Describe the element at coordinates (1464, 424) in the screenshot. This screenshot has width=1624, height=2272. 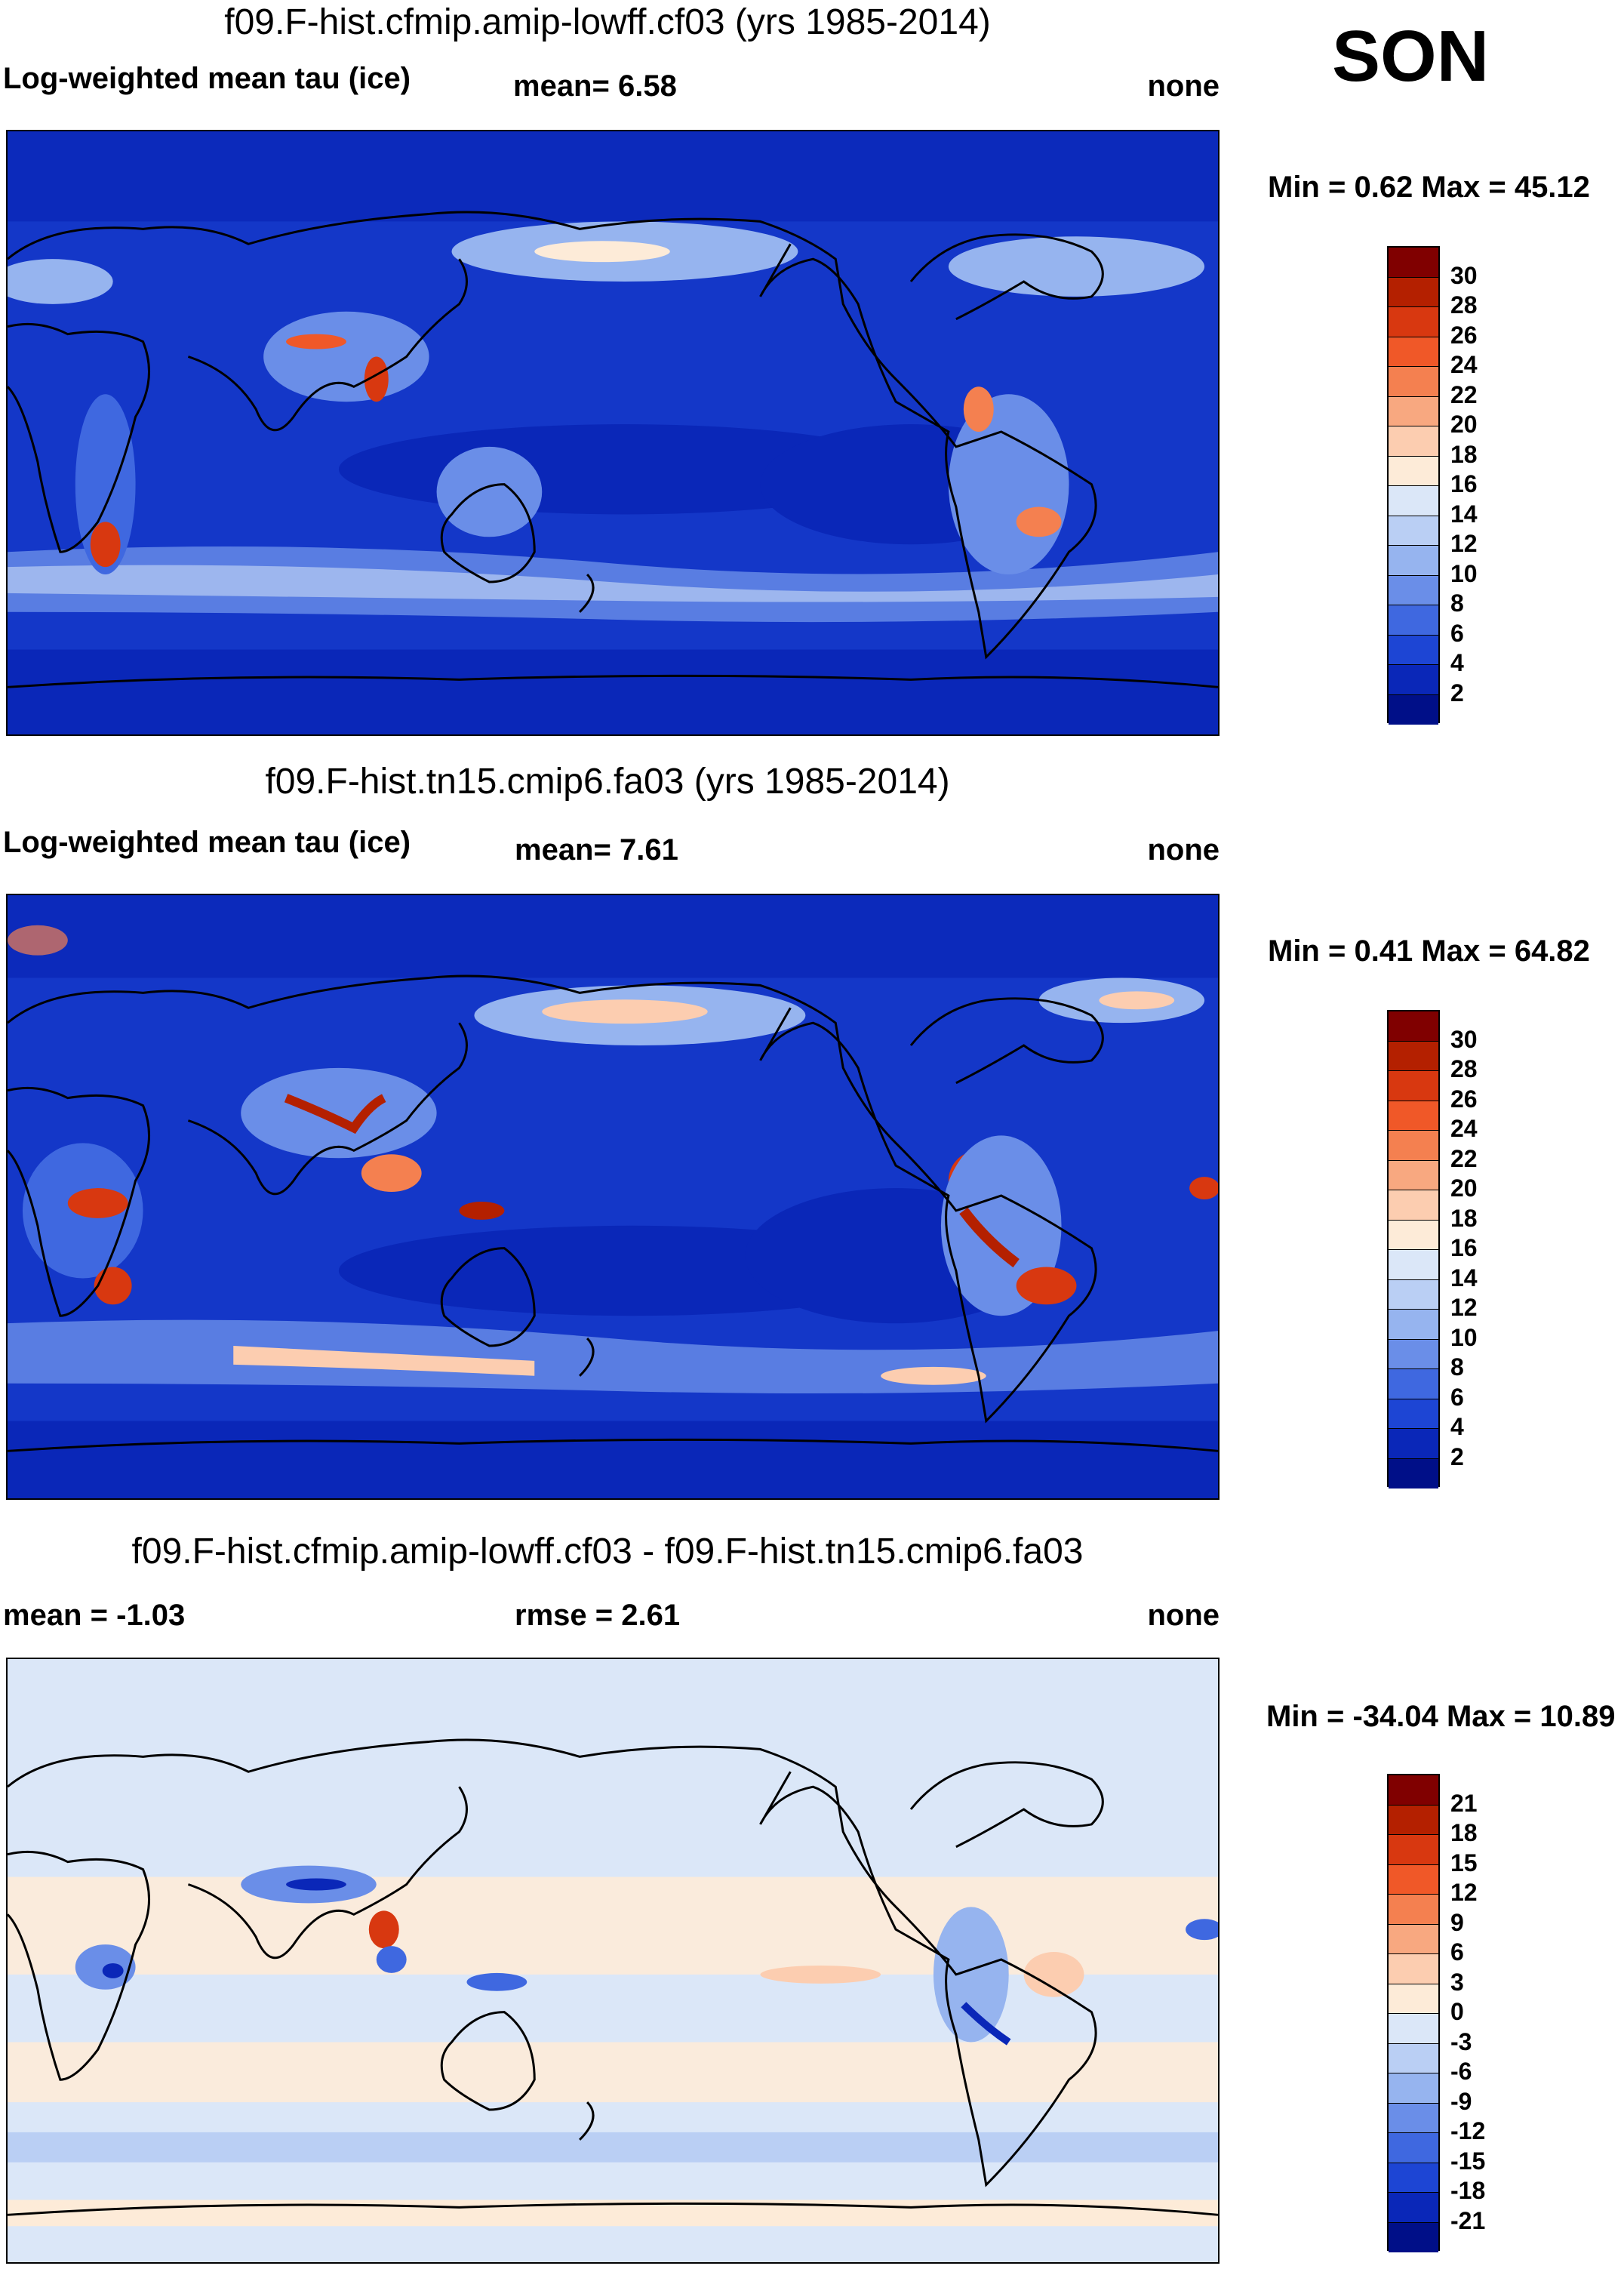
I see `colorbar-tick-label: 20` at that location.